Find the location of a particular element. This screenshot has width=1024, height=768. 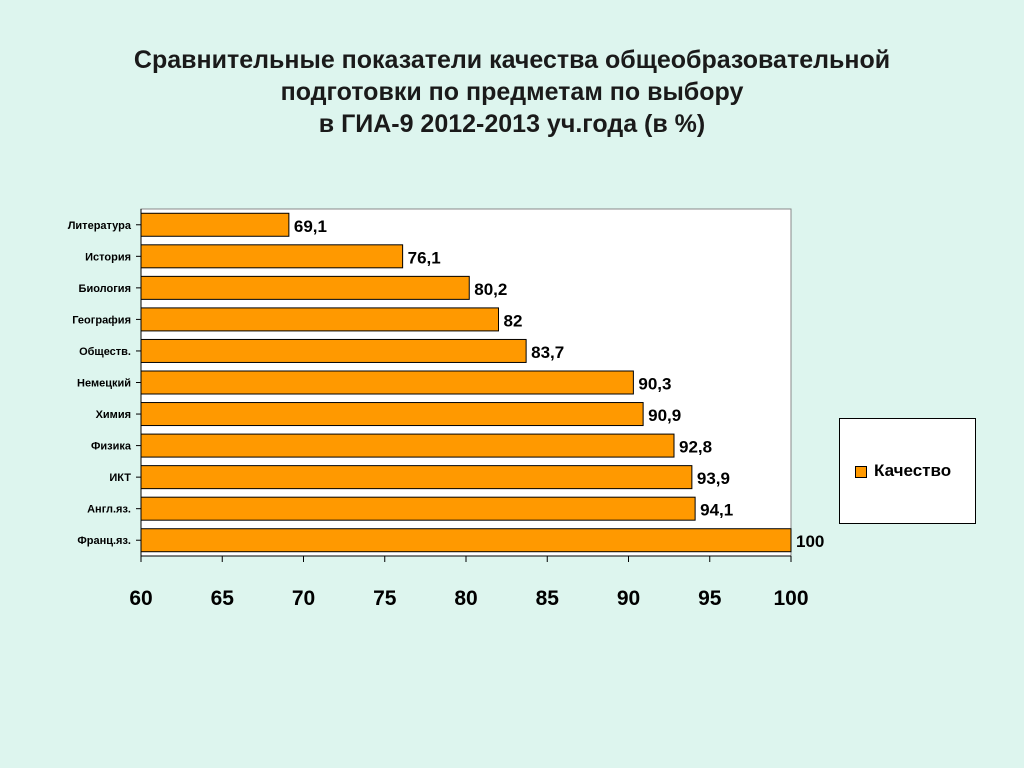

legend-swatch is located at coordinates (861, 472).